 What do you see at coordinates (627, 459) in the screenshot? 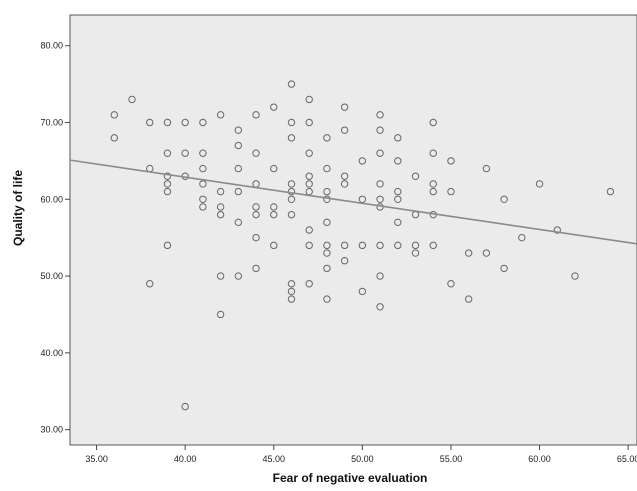
I see `x-tick-label: 65.00` at bounding box center [627, 459].